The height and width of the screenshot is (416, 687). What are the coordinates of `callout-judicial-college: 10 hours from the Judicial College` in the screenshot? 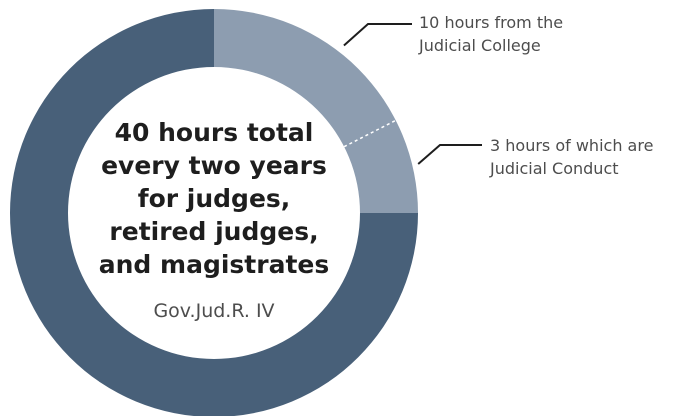 It's located at (491, 34).